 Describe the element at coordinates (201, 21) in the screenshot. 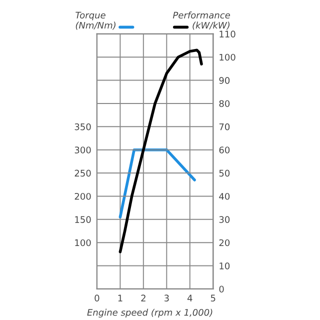

I see `y2-axis-title: Performance (kW/kW)` at that location.